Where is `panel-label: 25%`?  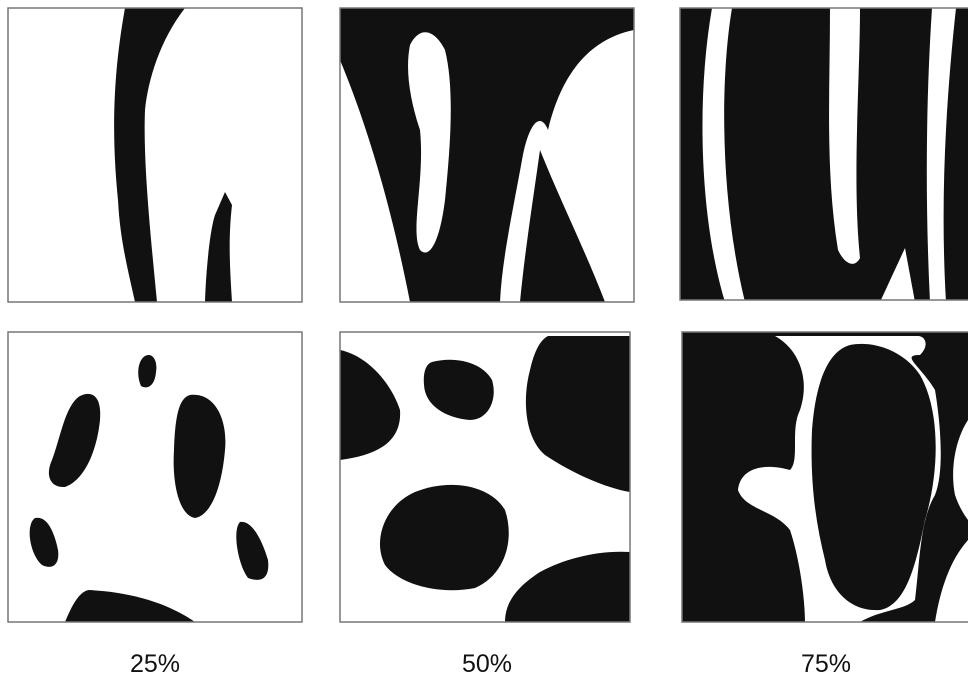 panel-label: 25% is located at coordinates (155, 663).